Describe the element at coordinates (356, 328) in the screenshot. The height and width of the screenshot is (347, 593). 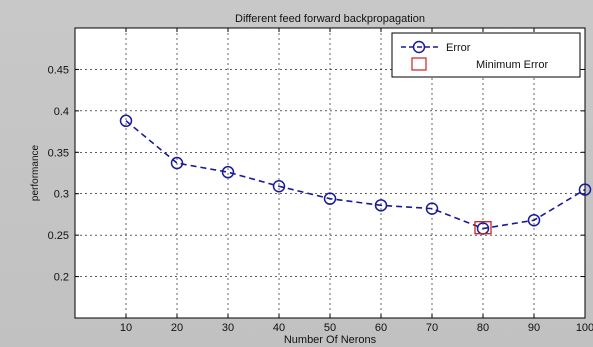
I see `x-tick-labels: 10 20 30 40 50 60 70 80 90 100` at that location.